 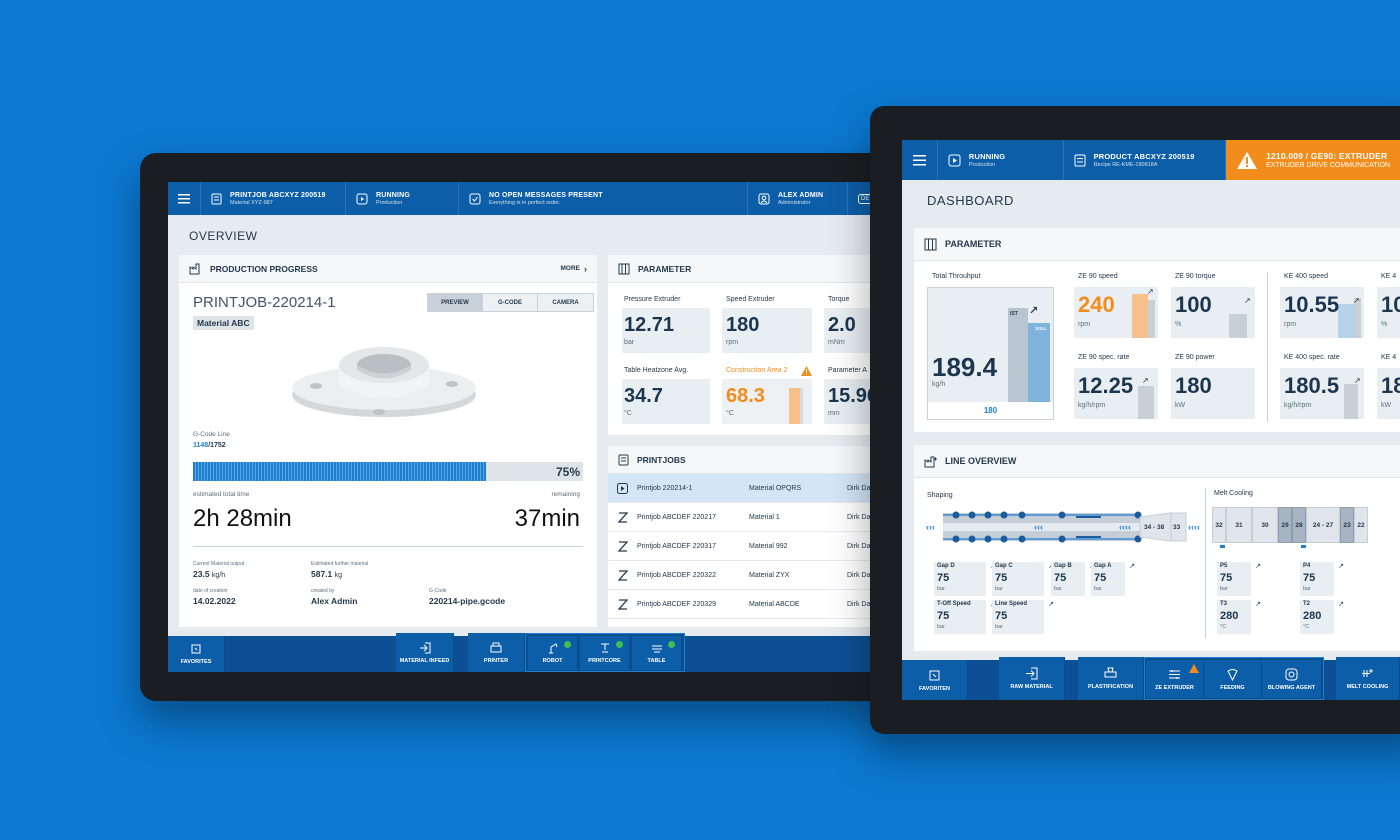 I want to click on job-segment: PRINTJOB ABCXYZ 200519 Material XYZ-987, so click(x=273, y=198).